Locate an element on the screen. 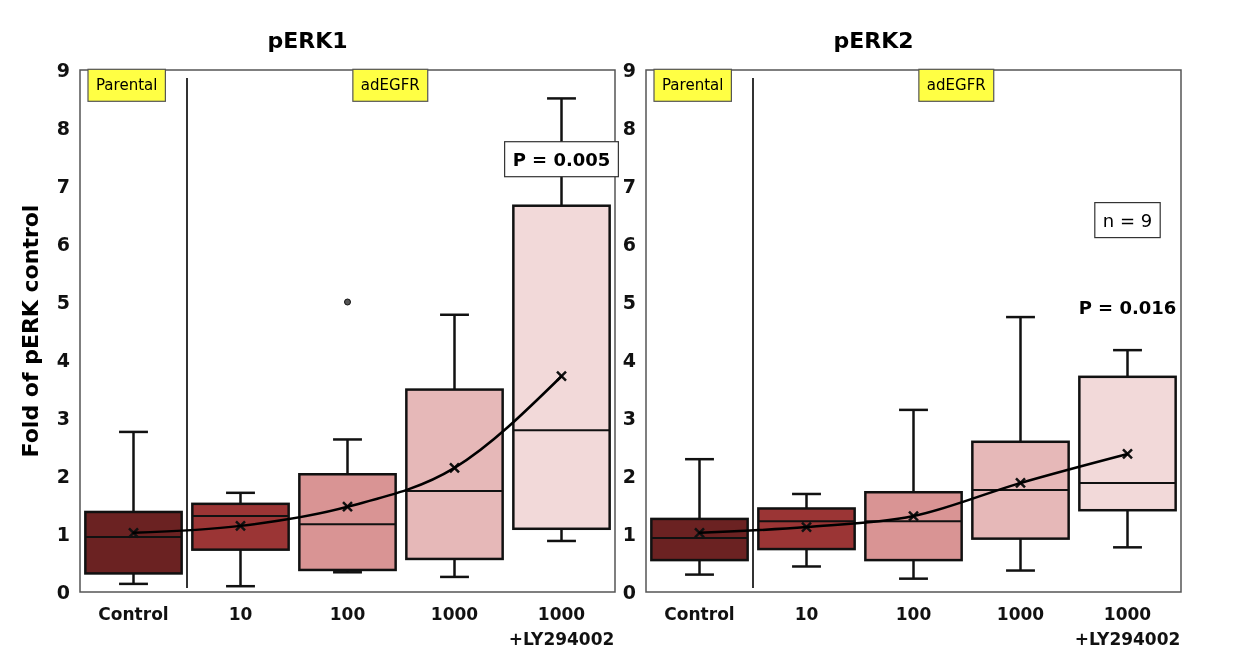  annotation: P = 0.005 is located at coordinates (561, 159).